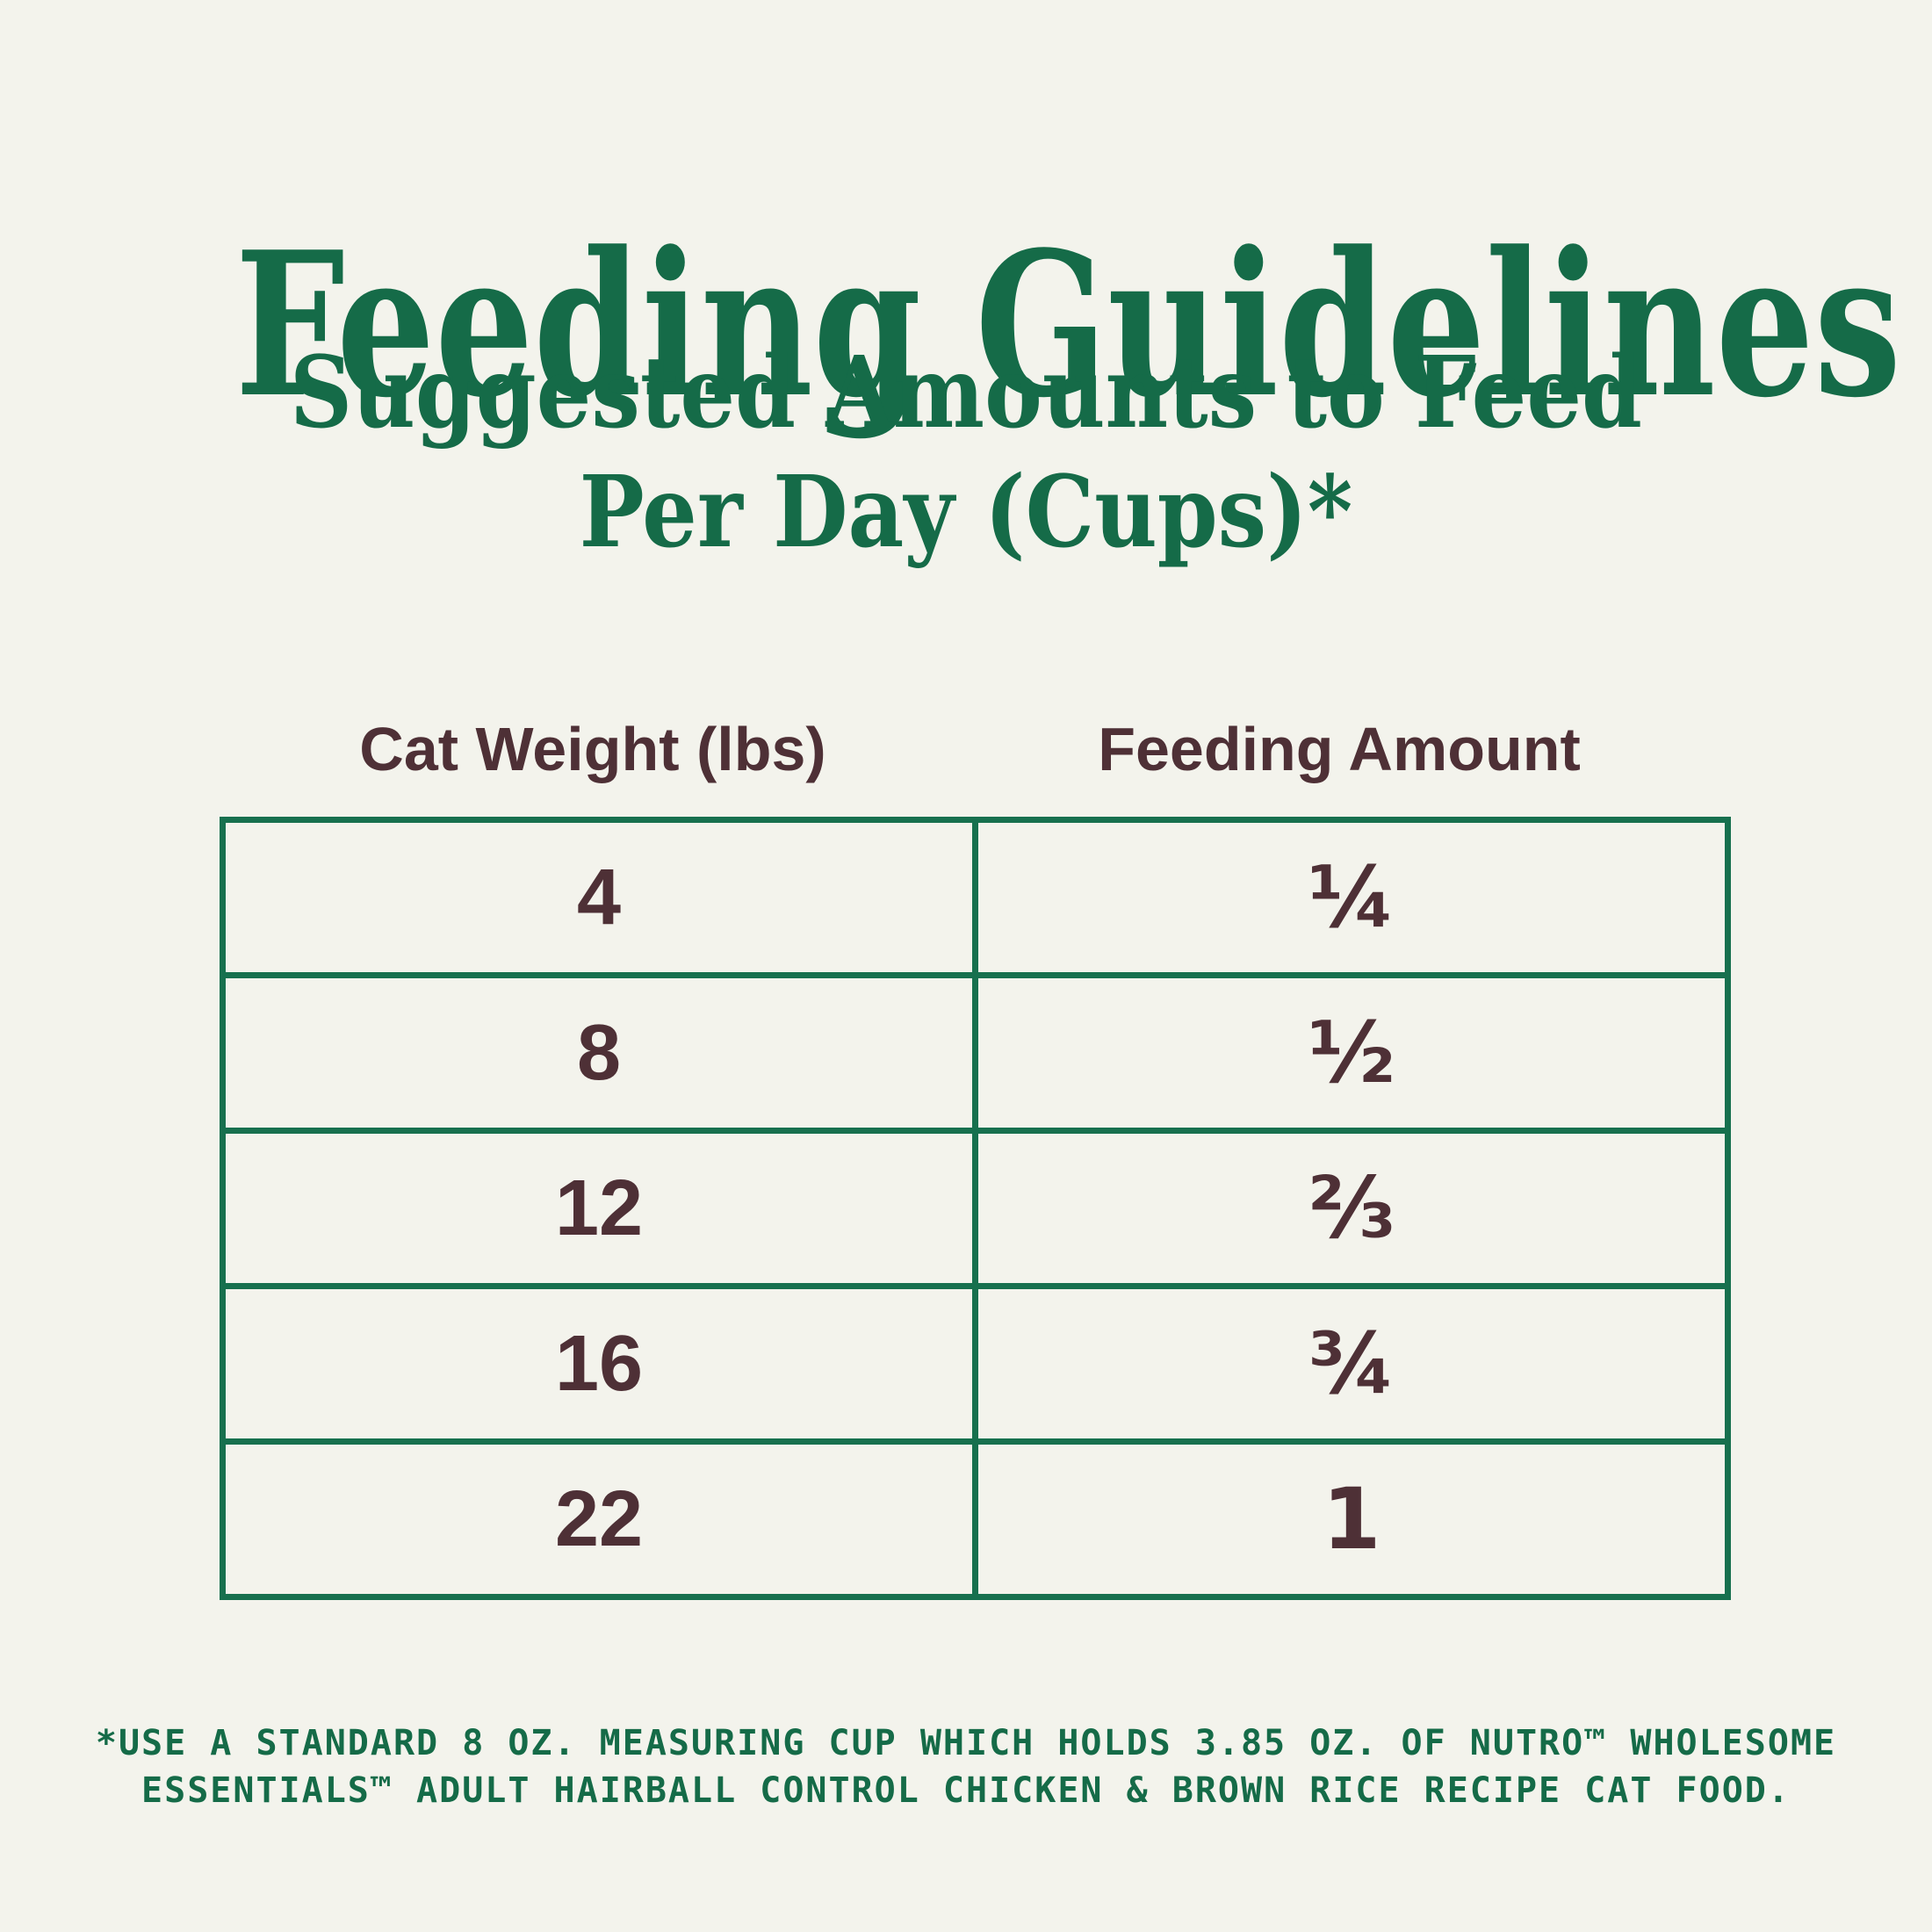 This screenshot has width=1932, height=1932. I want to click on weight-cell: 12, so click(599, 1209).